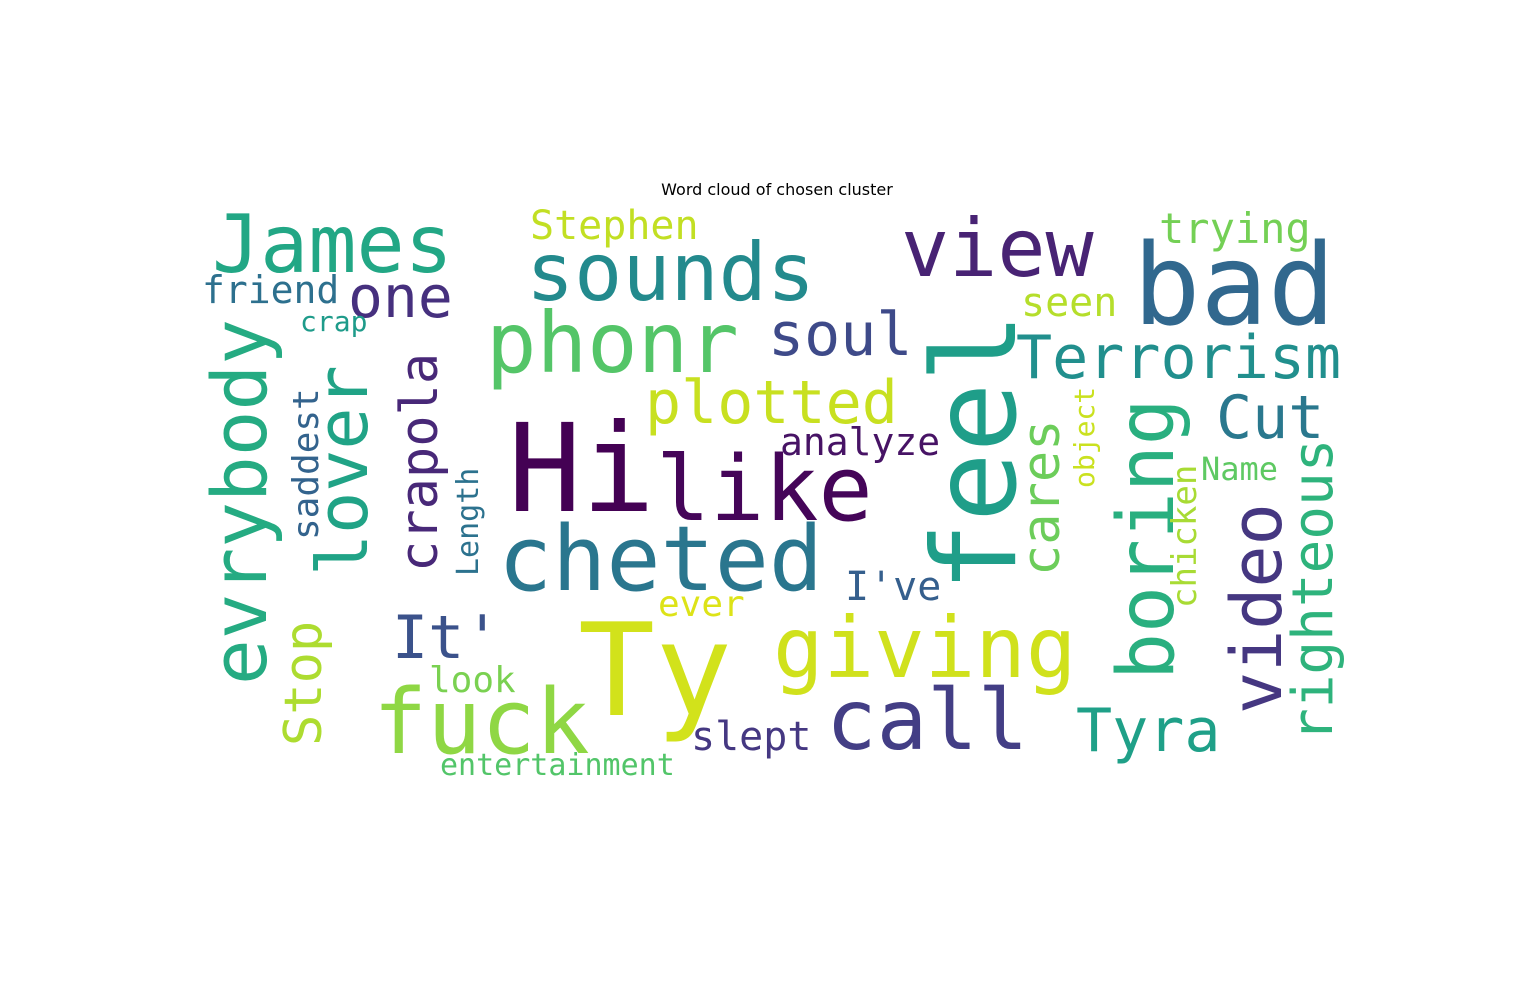 The width and height of the screenshot is (1517, 989). What do you see at coordinates (777, 189) in the screenshot?
I see `chart-title: Word cloud of chosen cluster` at bounding box center [777, 189].